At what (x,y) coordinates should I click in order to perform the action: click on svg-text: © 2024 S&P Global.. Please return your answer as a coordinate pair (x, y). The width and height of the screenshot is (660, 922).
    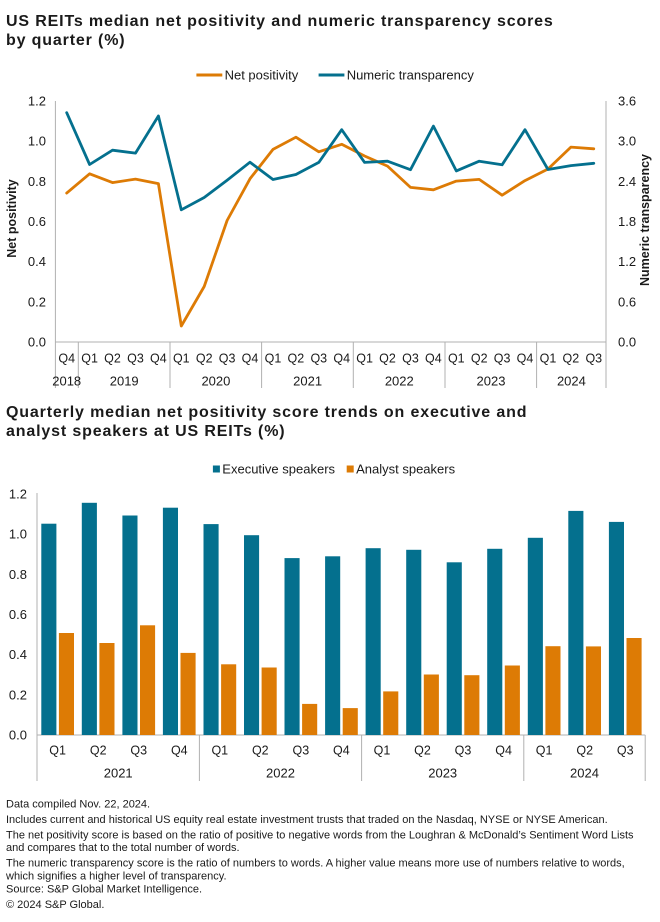
    Looking at the image, I should click on (55, 905).